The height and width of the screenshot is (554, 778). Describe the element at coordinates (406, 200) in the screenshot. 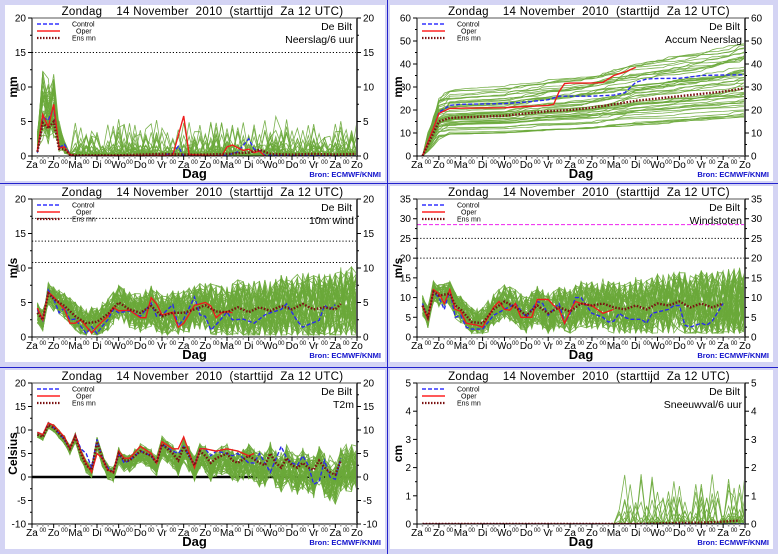

I see `y-tick-label-left: 35` at that location.